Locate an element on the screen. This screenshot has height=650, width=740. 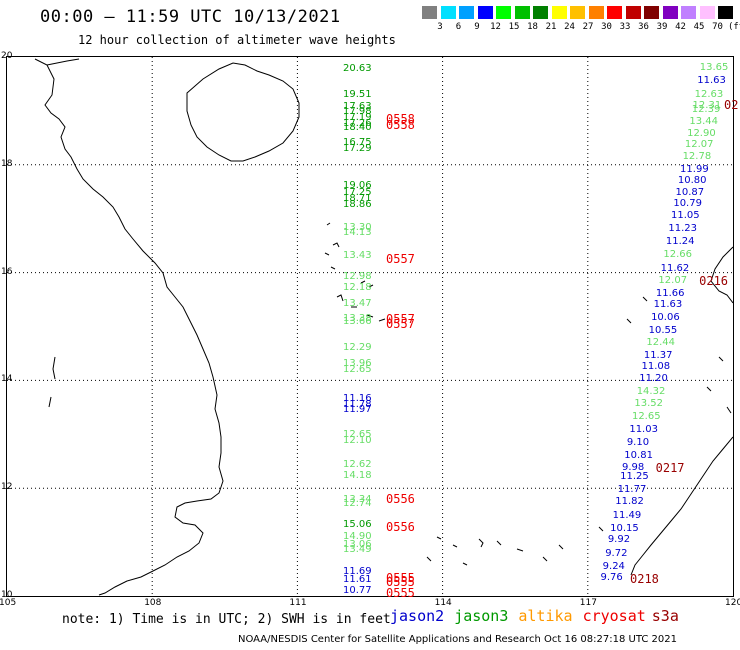
wave-height-value: 11.05 is located at coordinates (685, 215).